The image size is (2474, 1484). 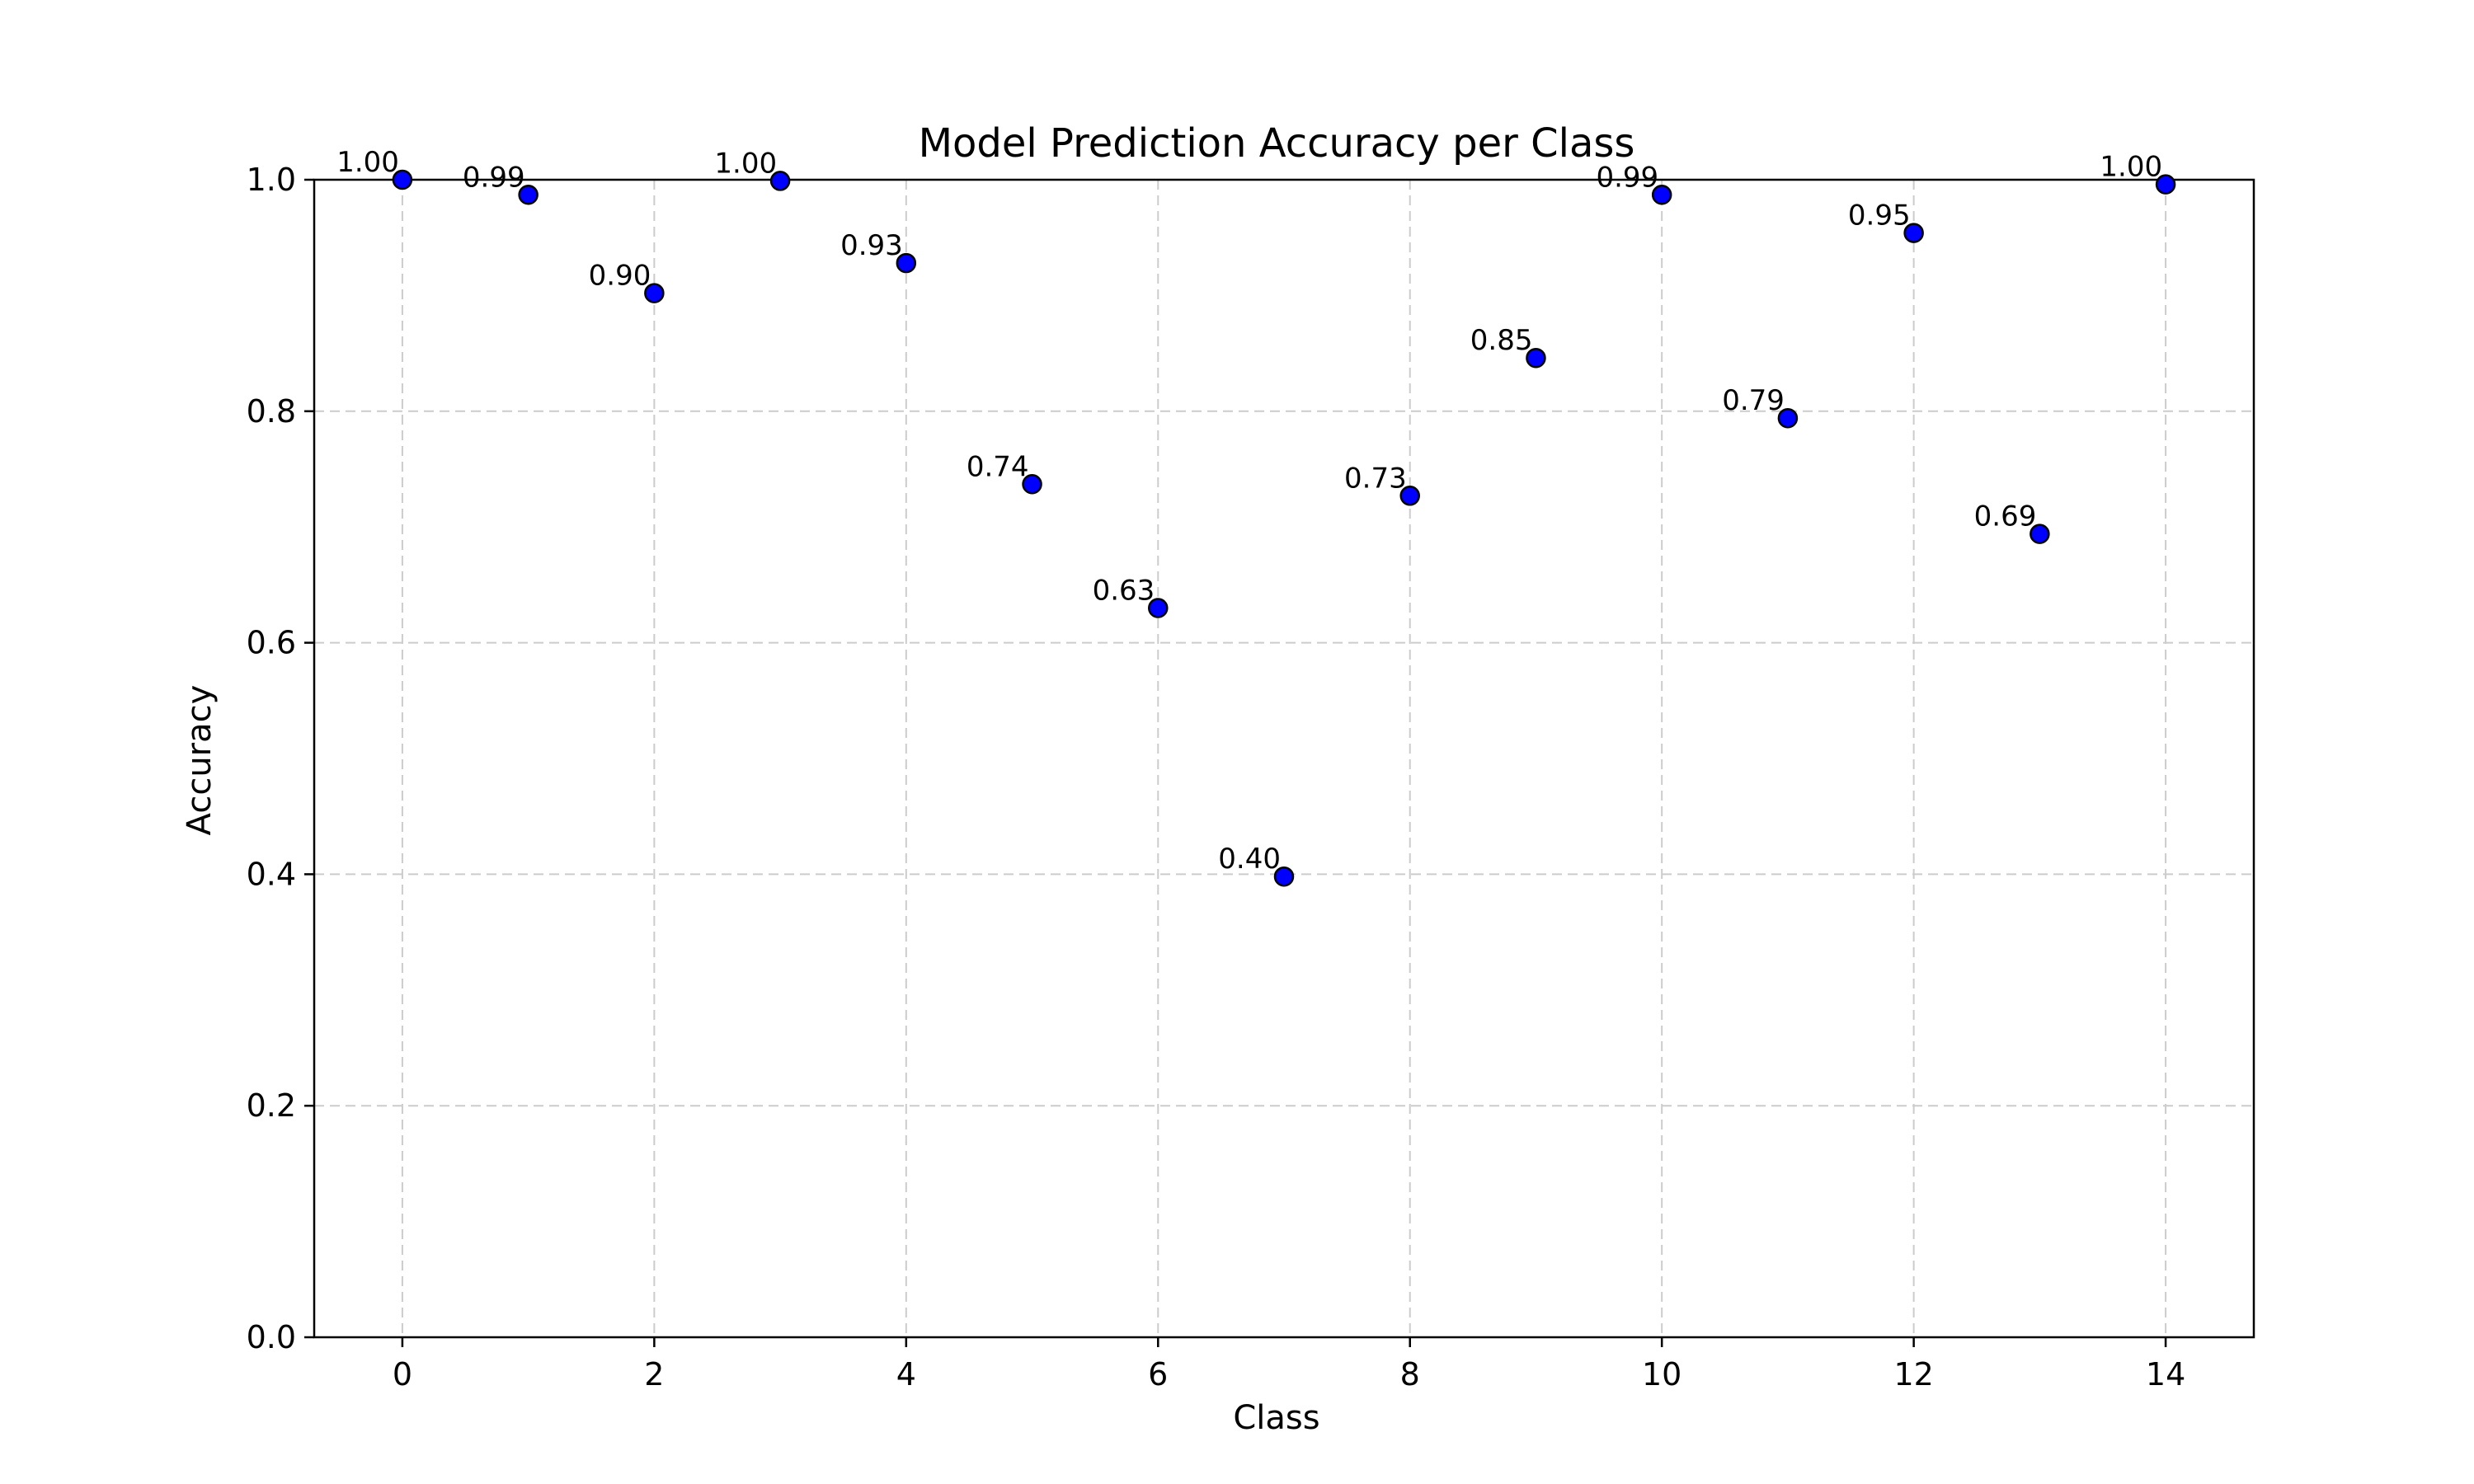 I want to click on y-tick-label: 0.6, so click(x=271, y=643).